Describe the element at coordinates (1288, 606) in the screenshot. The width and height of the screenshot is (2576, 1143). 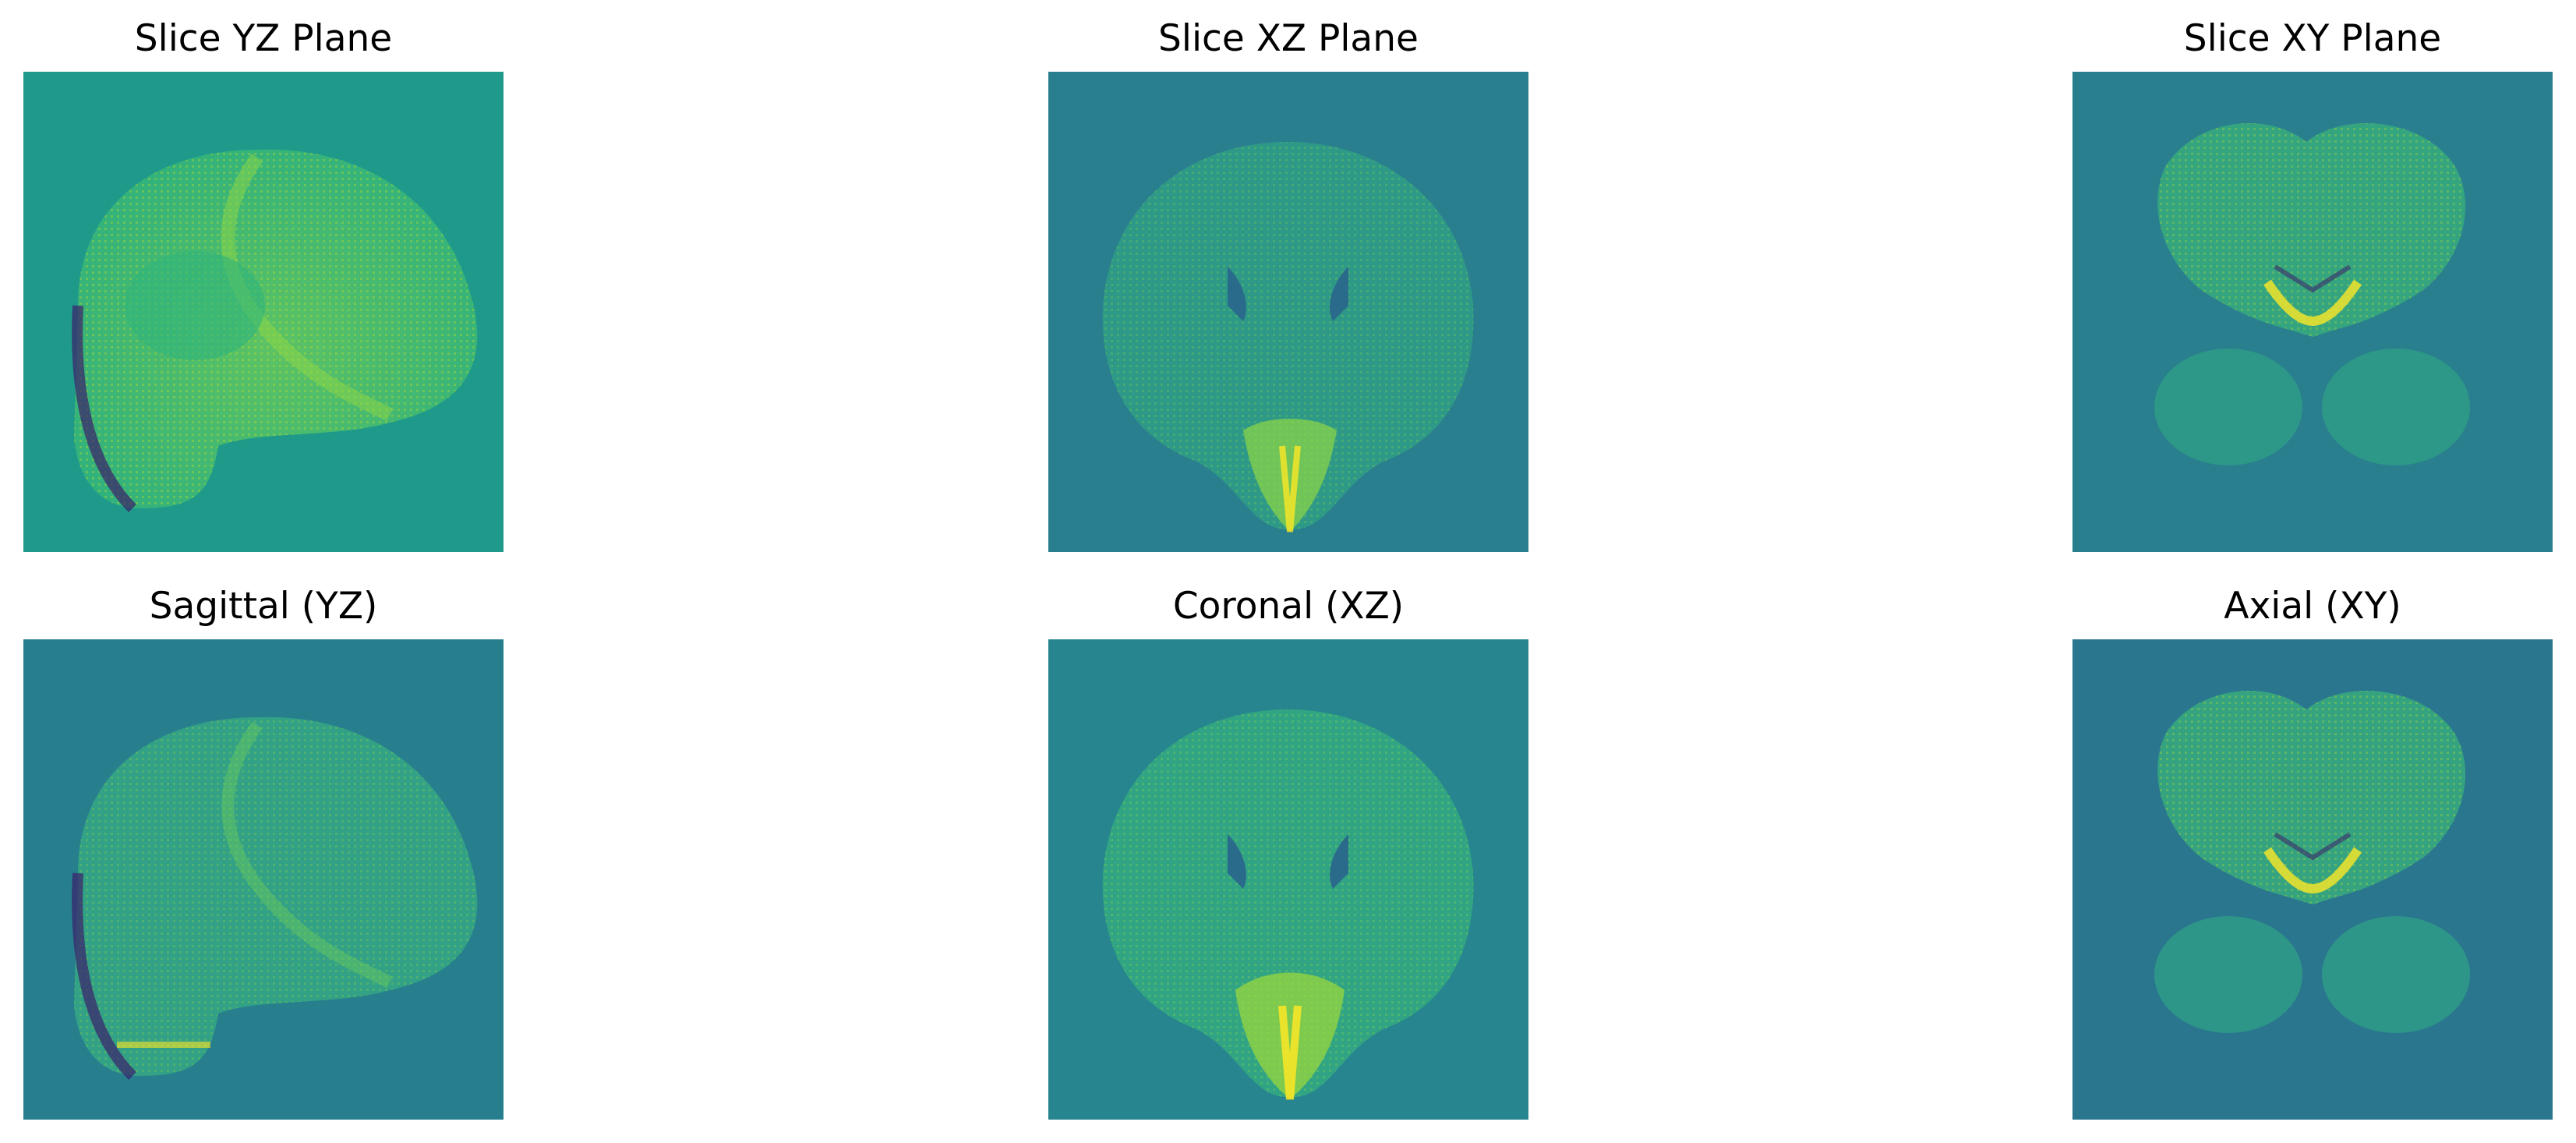
I see `panel-title: Coronal (XZ)` at that location.